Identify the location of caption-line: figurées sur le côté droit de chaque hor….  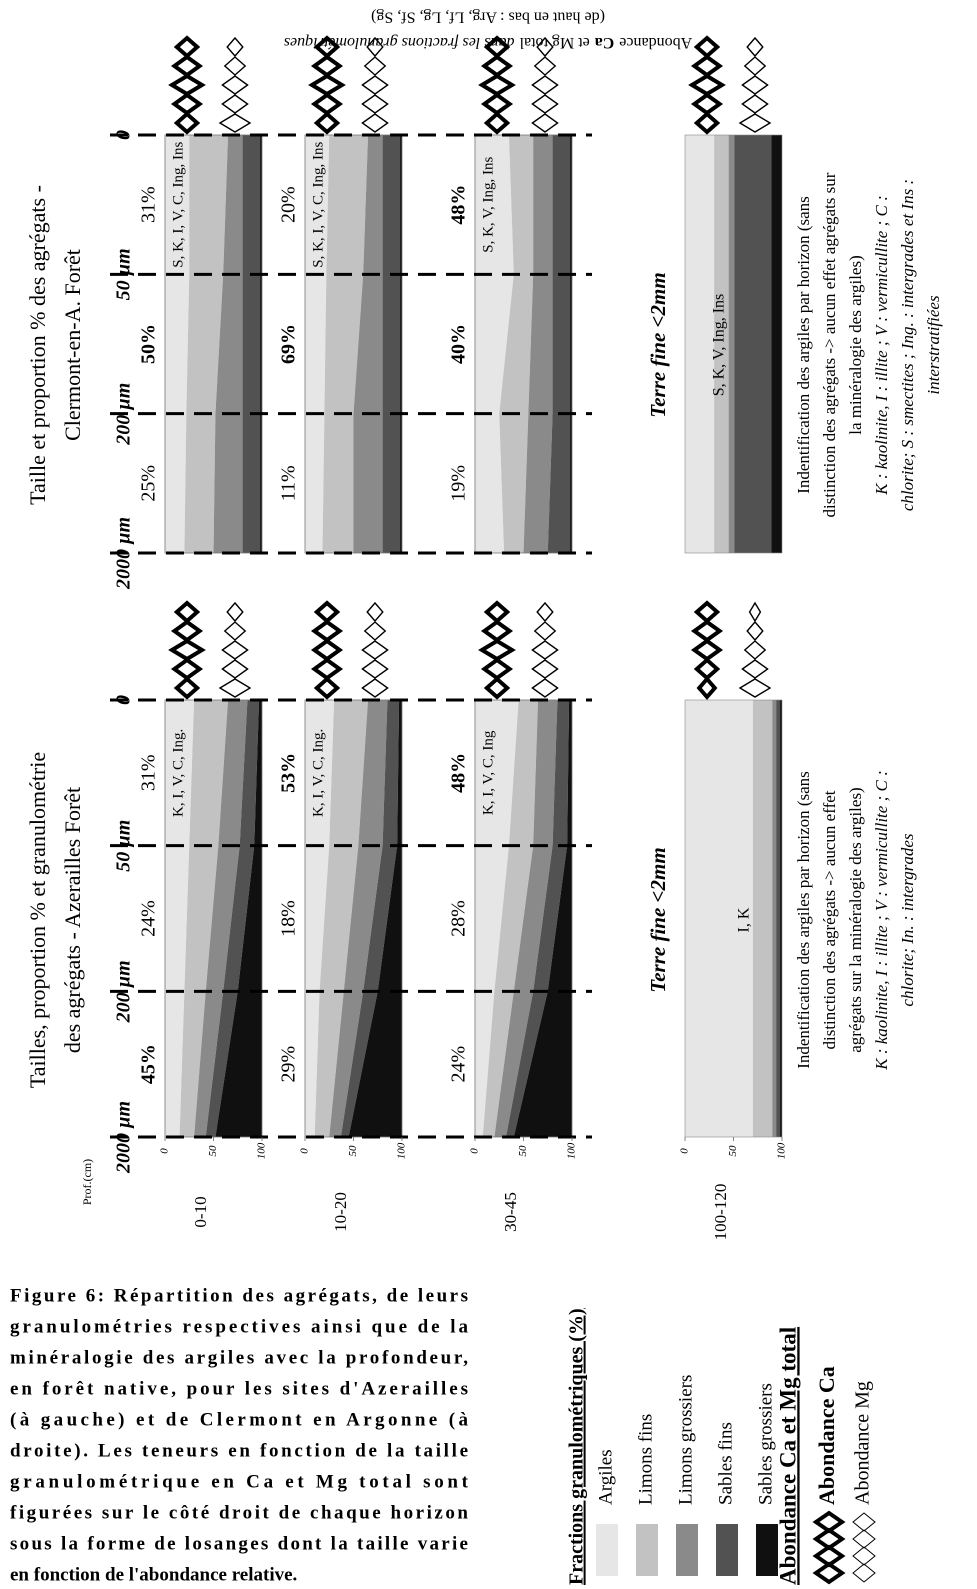
(239, 1512).